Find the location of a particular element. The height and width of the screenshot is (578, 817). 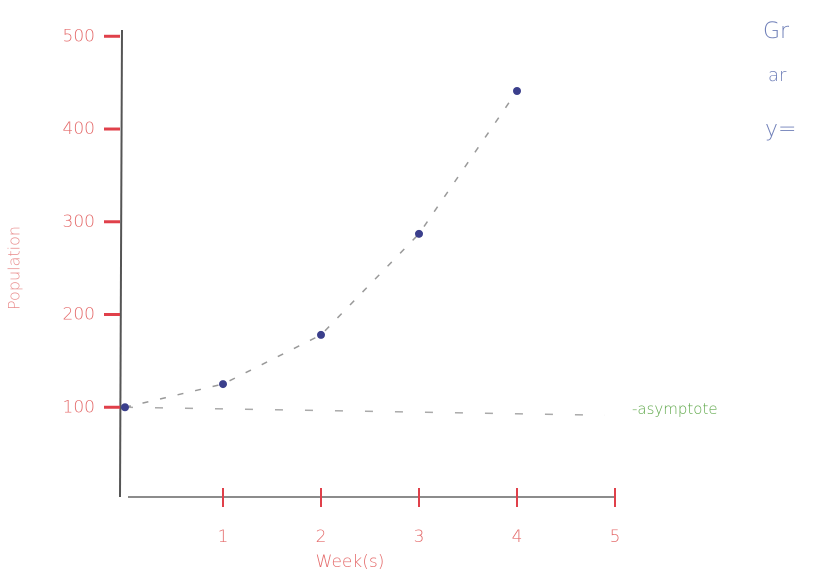

x-tick-label: 2 is located at coordinates (321, 537).